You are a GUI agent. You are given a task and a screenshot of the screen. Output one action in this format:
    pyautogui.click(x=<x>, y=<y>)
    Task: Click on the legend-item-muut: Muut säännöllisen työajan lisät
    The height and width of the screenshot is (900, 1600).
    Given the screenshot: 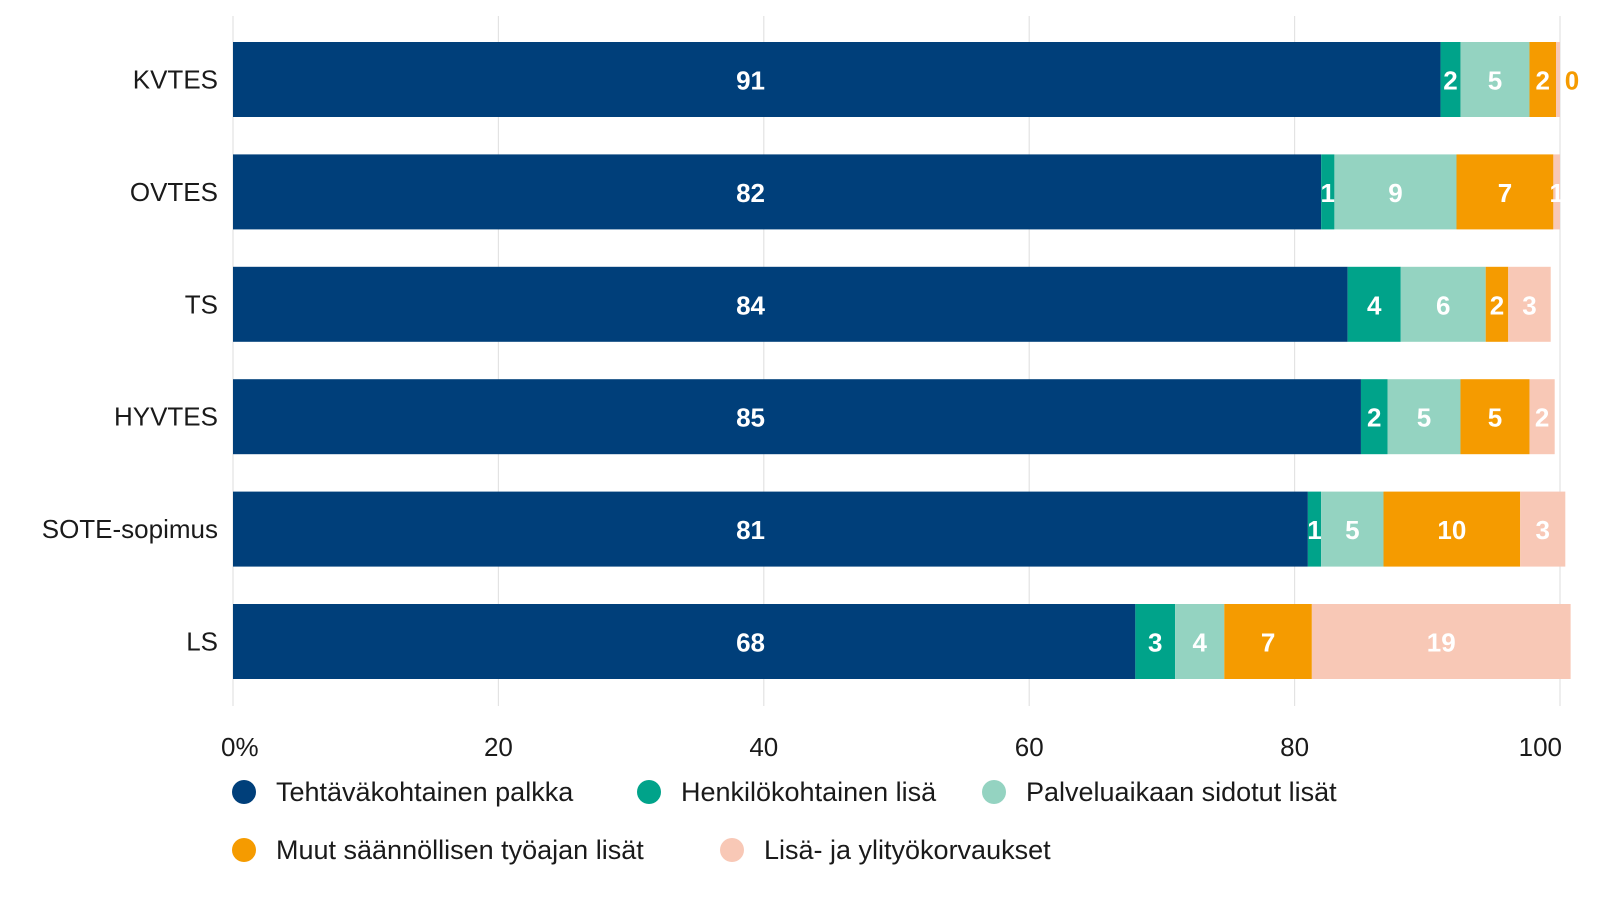 What is the action you would take?
    pyautogui.click(x=438, y=850)
    